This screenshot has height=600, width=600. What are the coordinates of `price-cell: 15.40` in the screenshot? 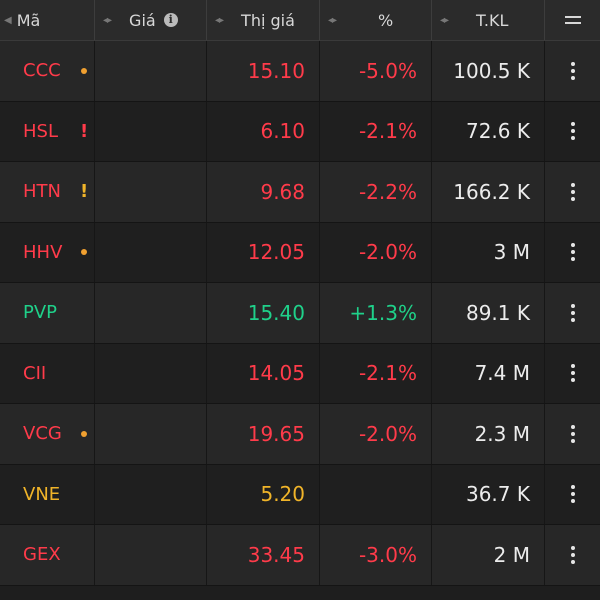 It's located at (263, 313).